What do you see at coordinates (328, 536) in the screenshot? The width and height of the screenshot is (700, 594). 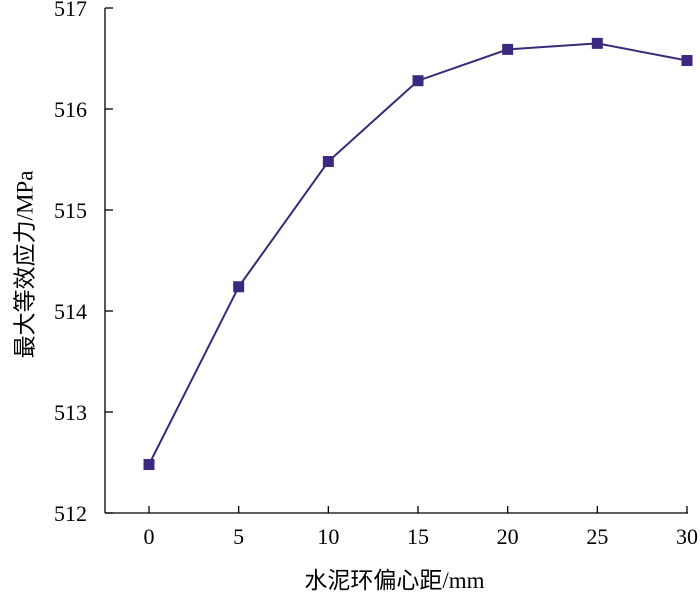 I see `x-tick-label: 10` at bounding box center [328, 536].